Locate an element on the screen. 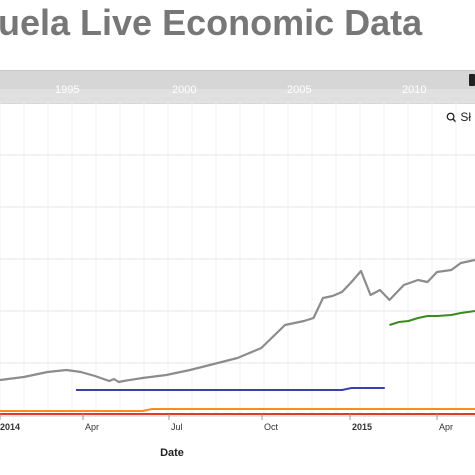  zoom-tool-label: Sł is located at coordinates (466, 117).